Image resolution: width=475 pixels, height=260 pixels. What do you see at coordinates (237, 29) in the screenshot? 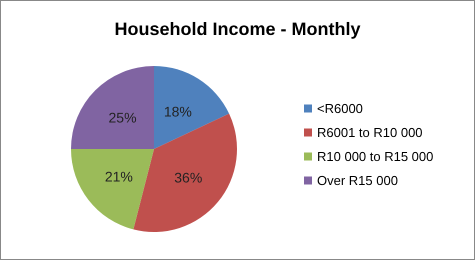
I see `chart-title: Household Income - Monthly` at bounding box center [237, 29].